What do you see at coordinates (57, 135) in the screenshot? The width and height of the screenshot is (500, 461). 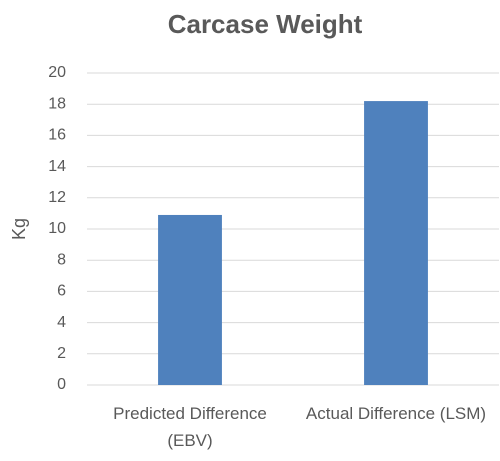 I see `y-tick-label: 16` at bounding box center [57, 135].